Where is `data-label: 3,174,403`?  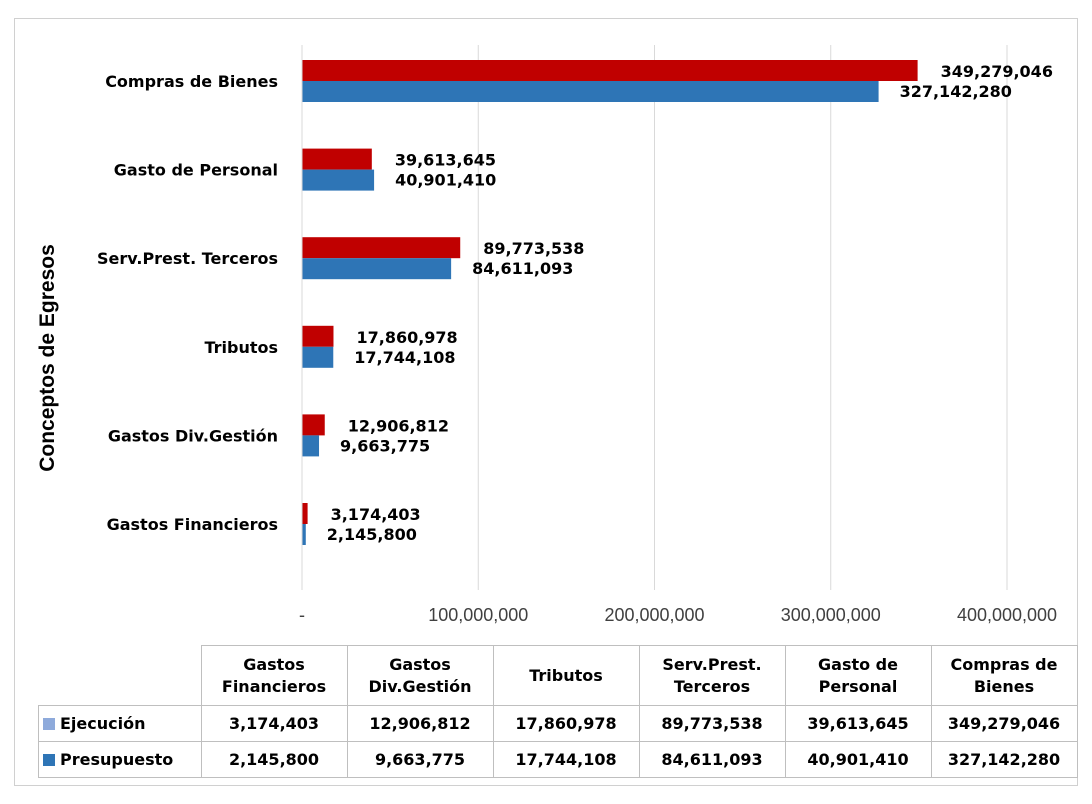
data-label: 3,174,403 is located at coordinates (376, 514).